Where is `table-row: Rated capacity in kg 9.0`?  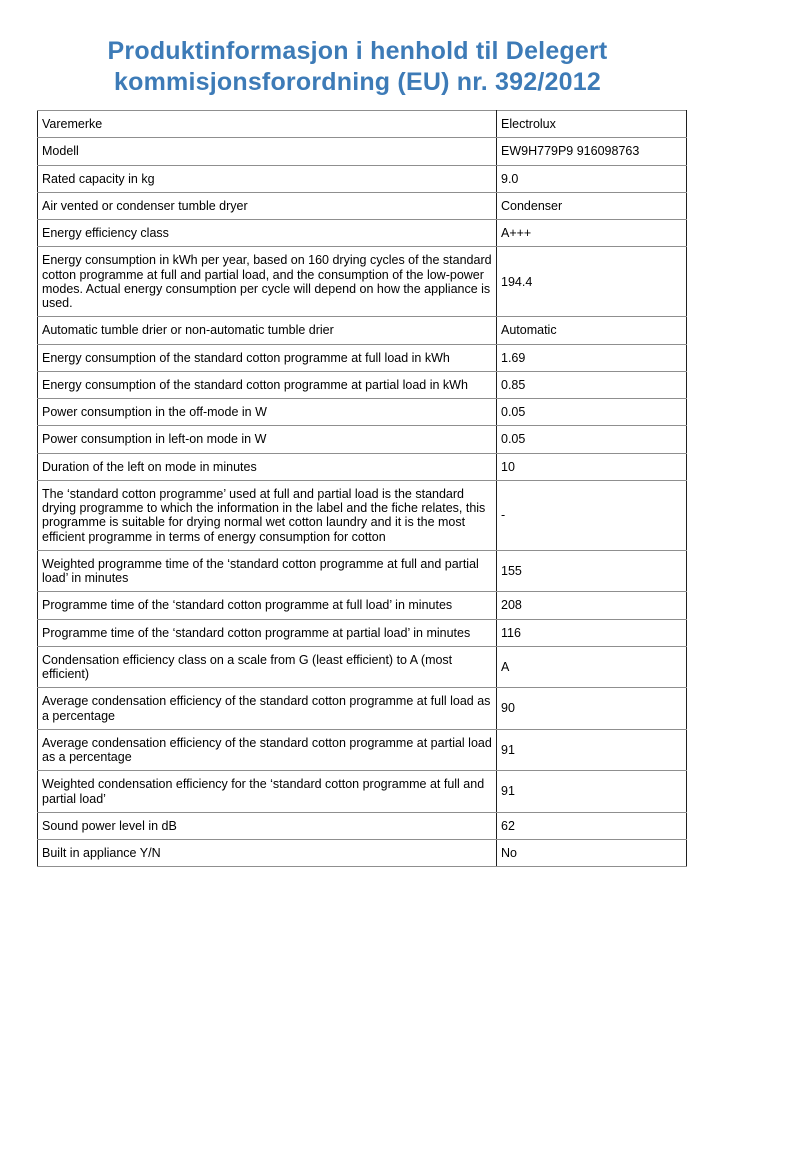 table-row: Rated capacity in kg 9.0 is located at coordinates (362, 178).